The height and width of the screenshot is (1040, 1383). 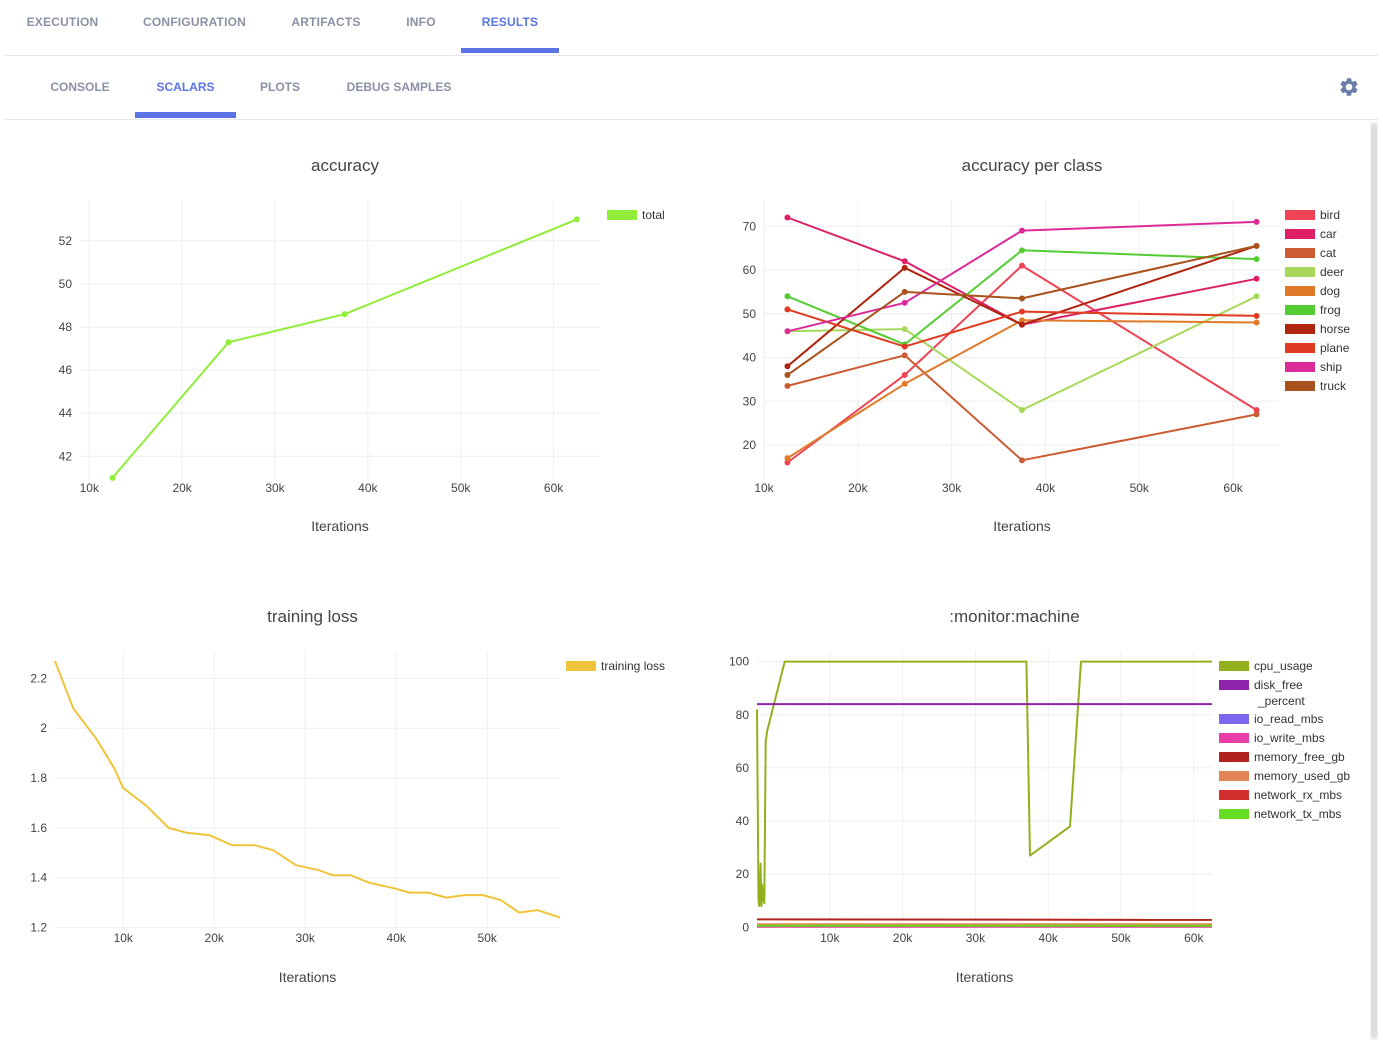 I want to click on legend-label-car: car, so click(x=1328, y=234).